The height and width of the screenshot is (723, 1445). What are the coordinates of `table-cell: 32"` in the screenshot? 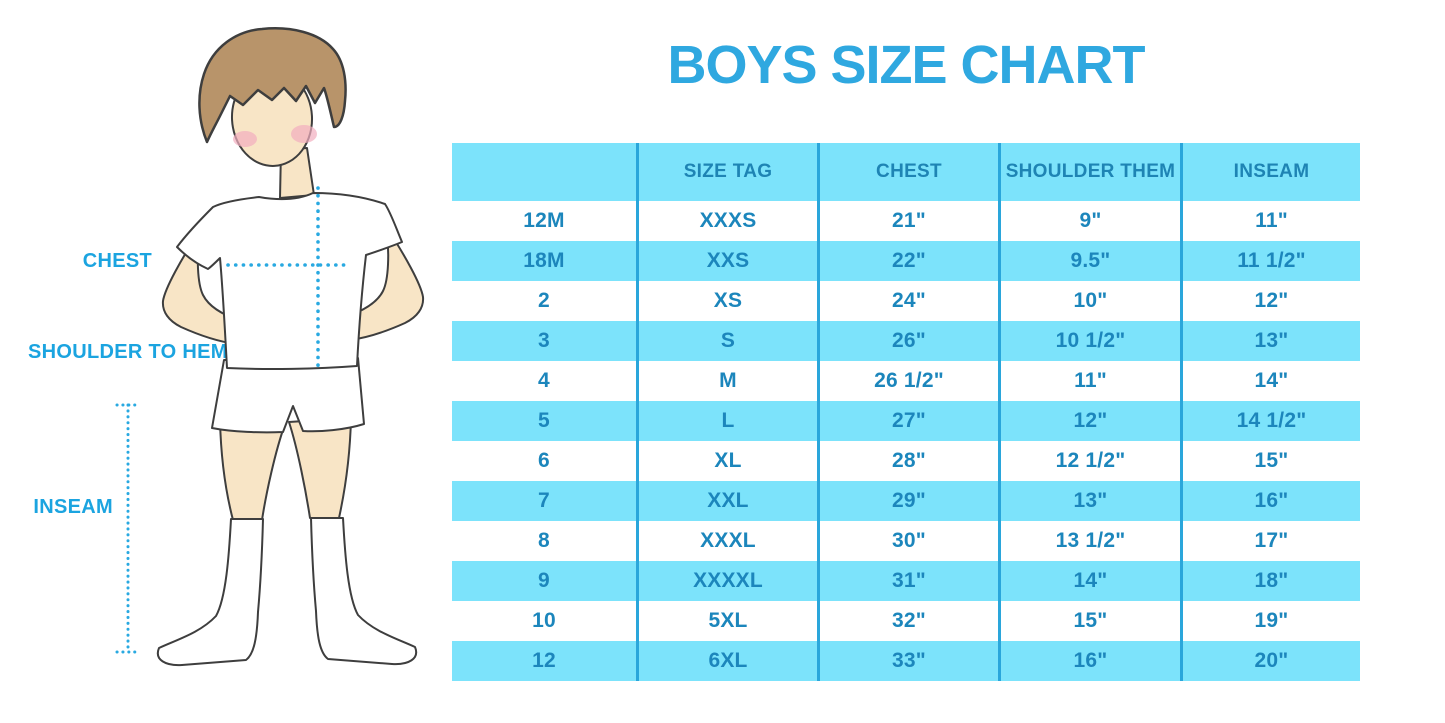 It's located at (907, 621).